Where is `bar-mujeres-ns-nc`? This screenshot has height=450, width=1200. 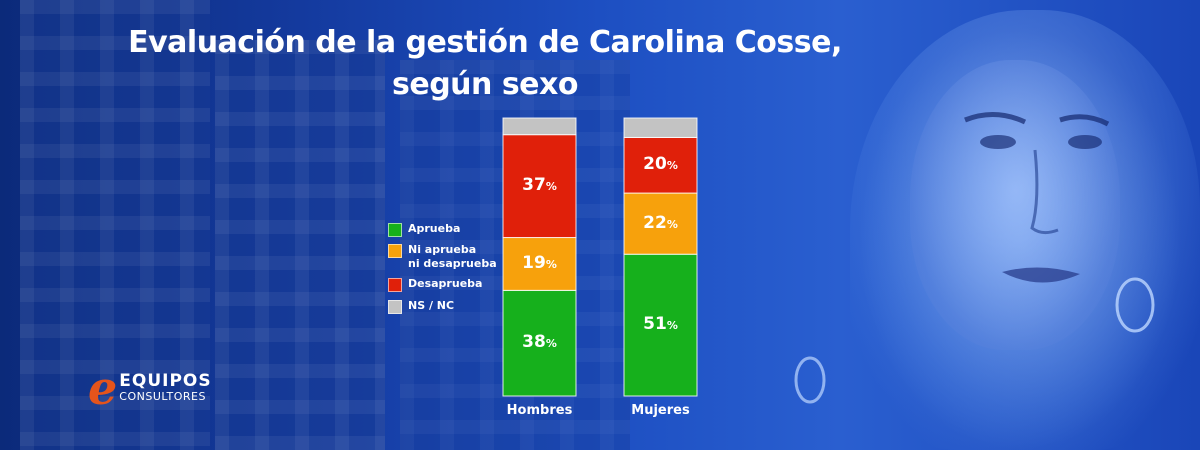 bar-mujeres-ns-nc is located at coordinates (660, 127).